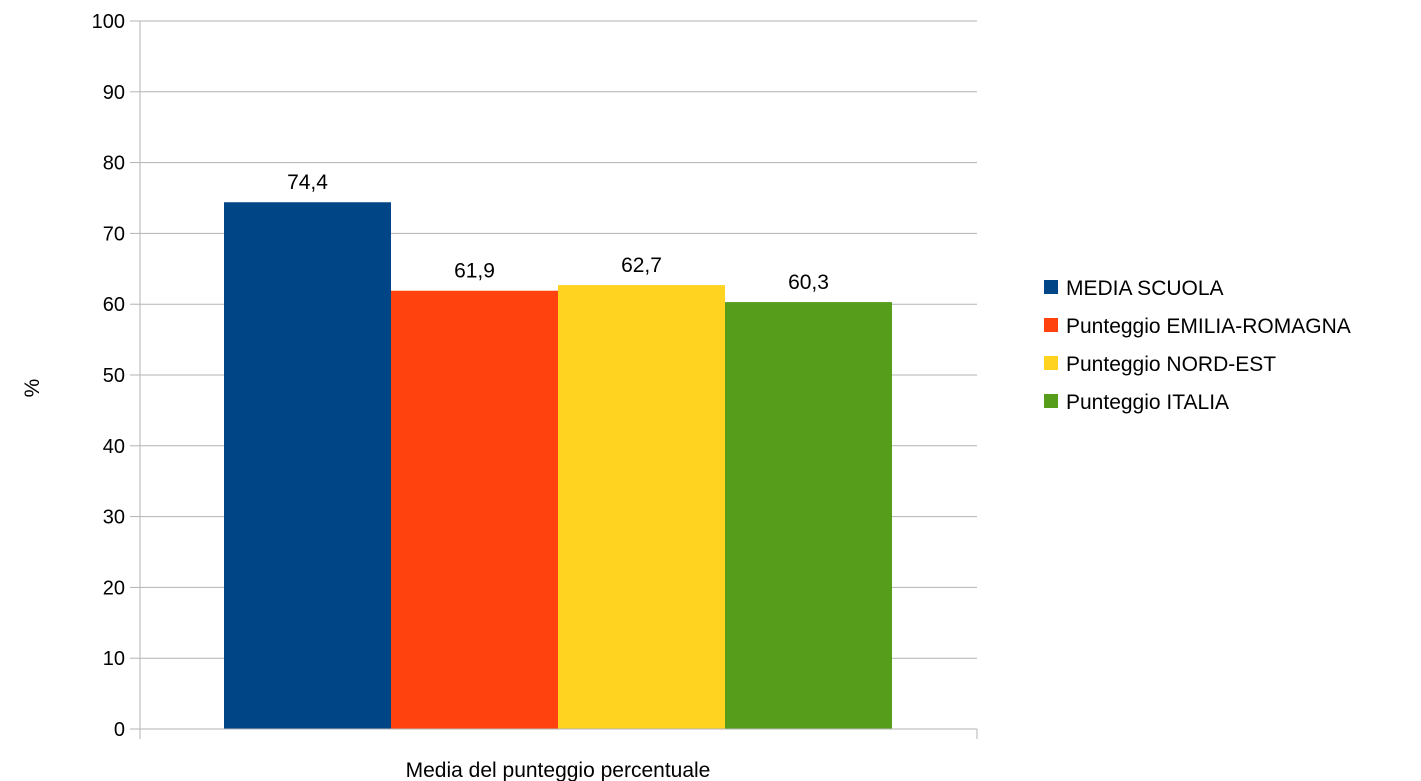 The height and width of the screenshot is (781, 1421). I want to click on y-tick-label: 80, so click(114, 164).